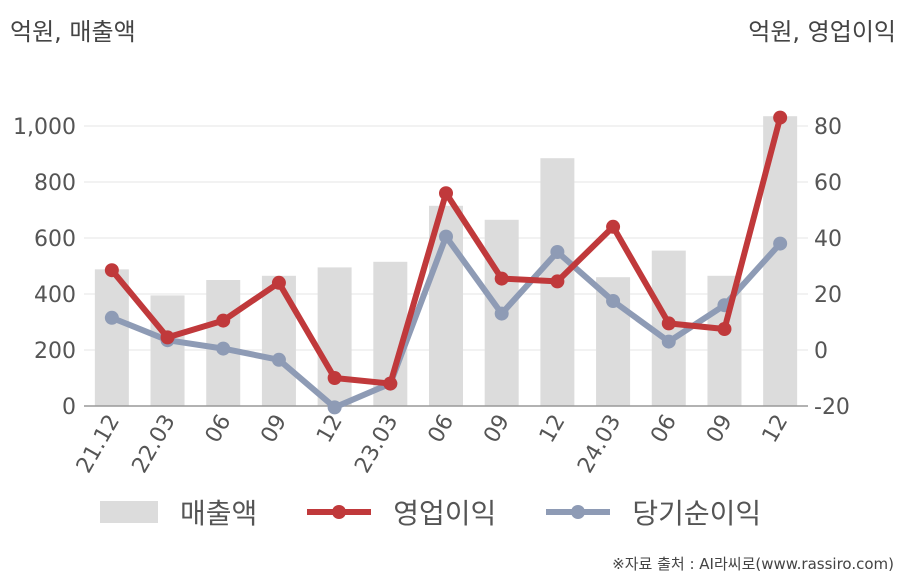 The width and height of the screenshot is (908, 580). What do you see at coordinates (55, 239) in the screenshot?
I see `left-y-tick-label: 600` at bounding box center [55, 239].